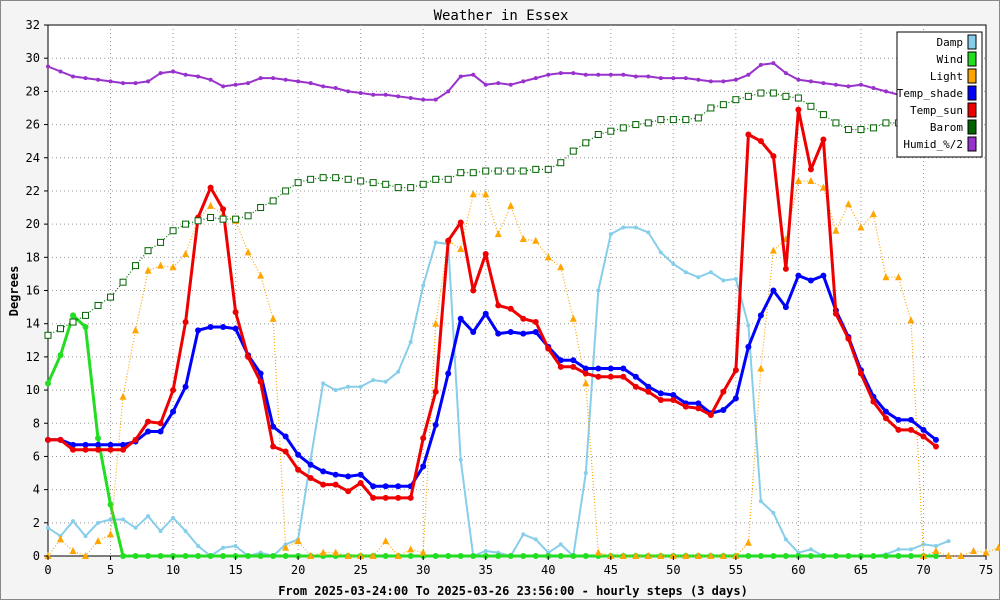 The width and height of the screenshot is (1000, 601). What do you see at coordinates (930, 93) in the screenshot?
I see `legend-label: Temp_shade` at bounding box center [930, 93].